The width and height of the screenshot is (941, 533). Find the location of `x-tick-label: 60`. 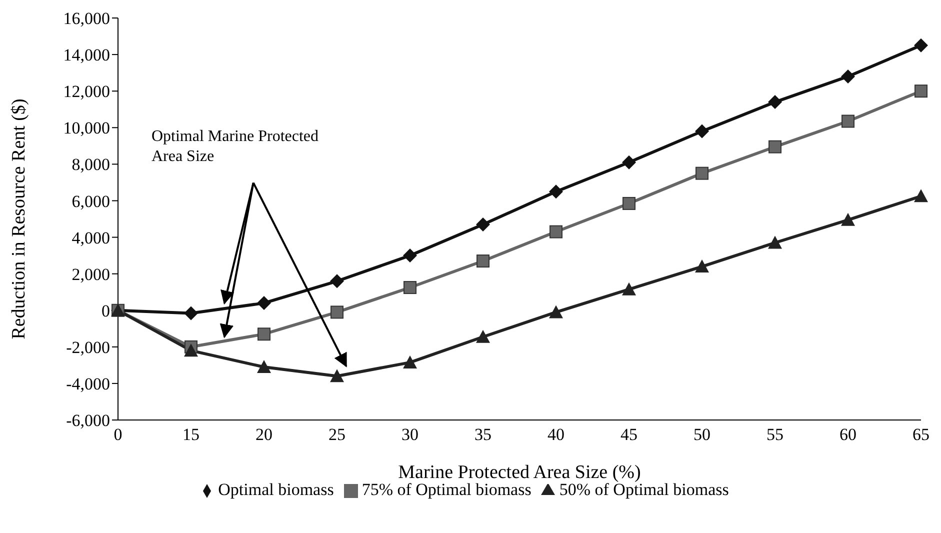

x-tick-label: 60 is located at coordinates (848, 434).